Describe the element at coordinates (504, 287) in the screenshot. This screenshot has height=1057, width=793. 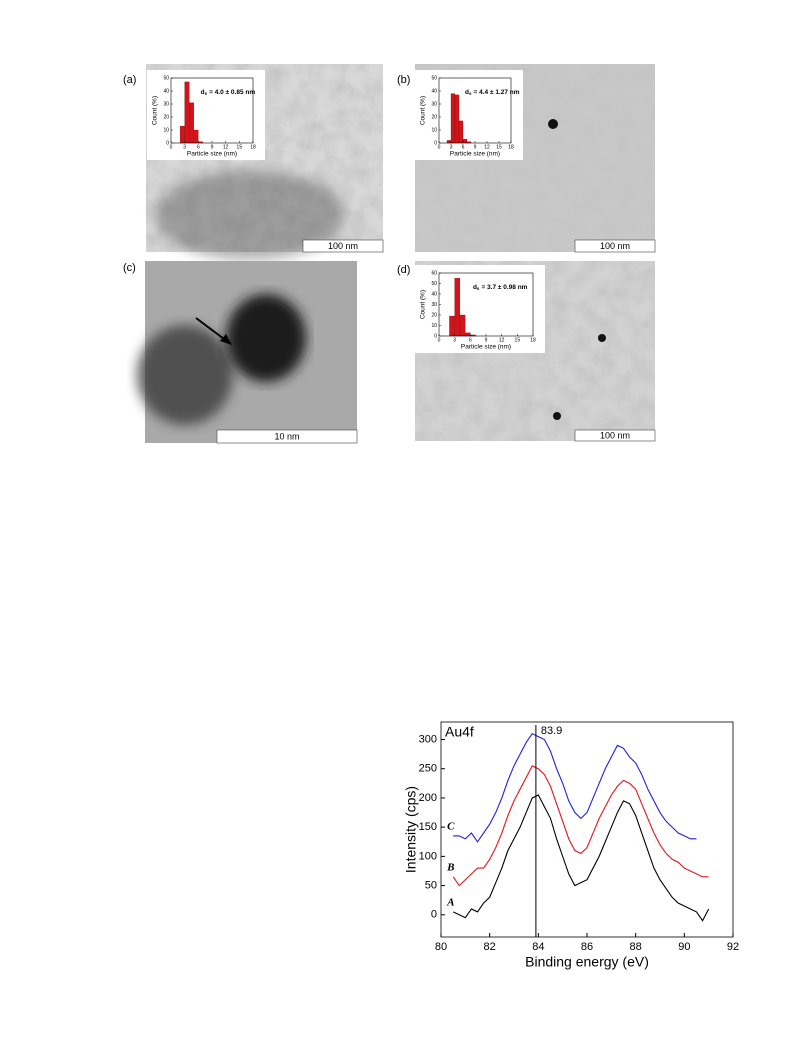
I see `annotation-value: = 3.7 ± 0.98 nm` at that location.